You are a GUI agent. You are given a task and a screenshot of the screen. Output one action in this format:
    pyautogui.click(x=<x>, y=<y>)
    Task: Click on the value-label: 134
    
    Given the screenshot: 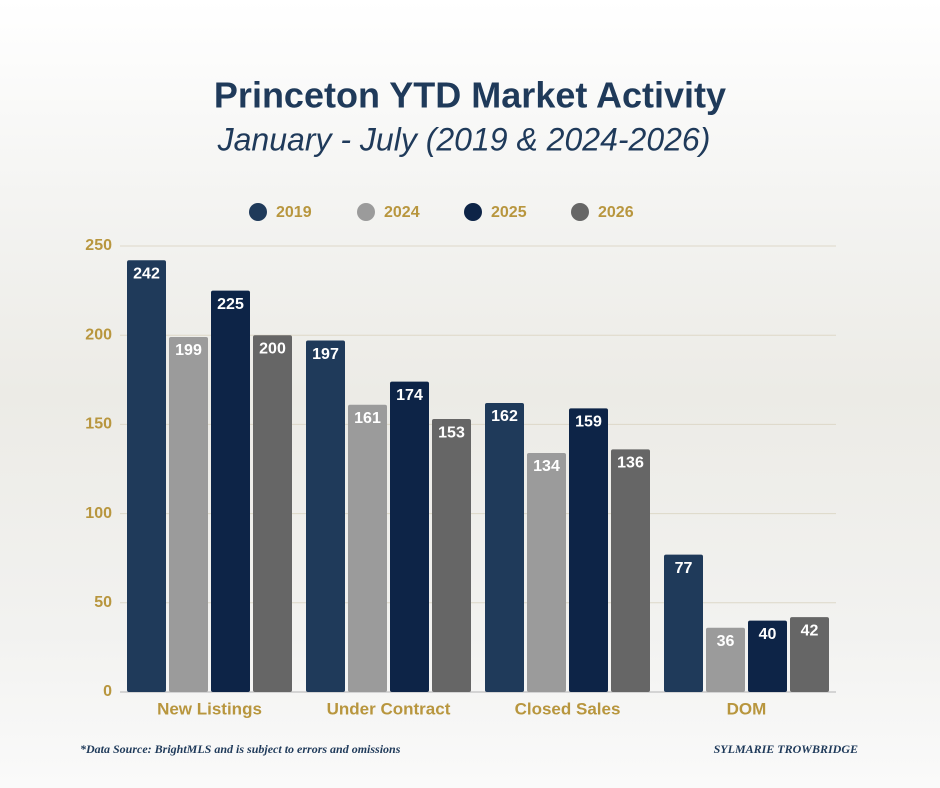 What is the action you would take?
    pyautogui.click(x=546, y=466)
    